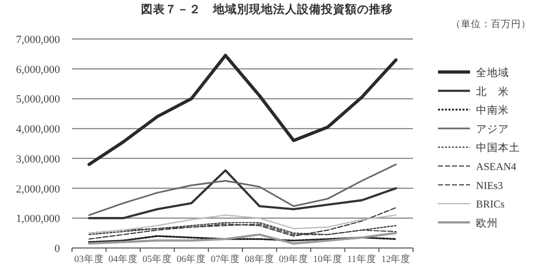 Image resolution: width=534 pixels, height=266 pixels. Describe the element at coordinates (225, 259) in the screenshot. I see `x-tick-label: 07年度` at that location.